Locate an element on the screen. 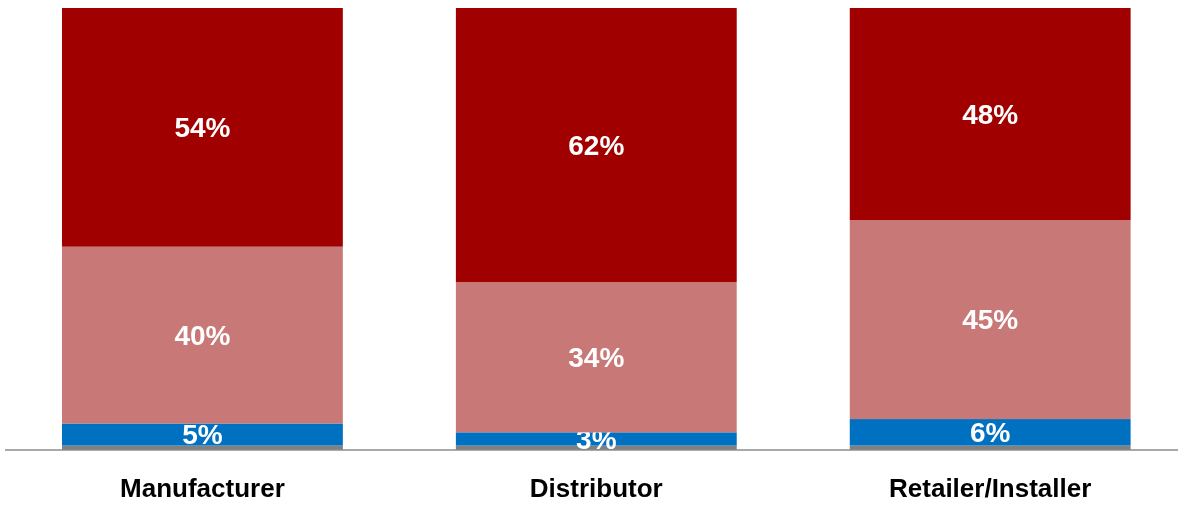 This screenshot has width=1178, height=513. x-tick-label: Manufacturer is located at coordinates (202, 488).